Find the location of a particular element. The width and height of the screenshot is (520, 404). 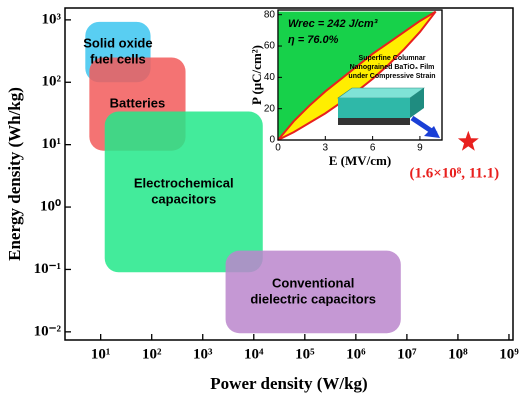

film-front is located at coordinates (374, 108).